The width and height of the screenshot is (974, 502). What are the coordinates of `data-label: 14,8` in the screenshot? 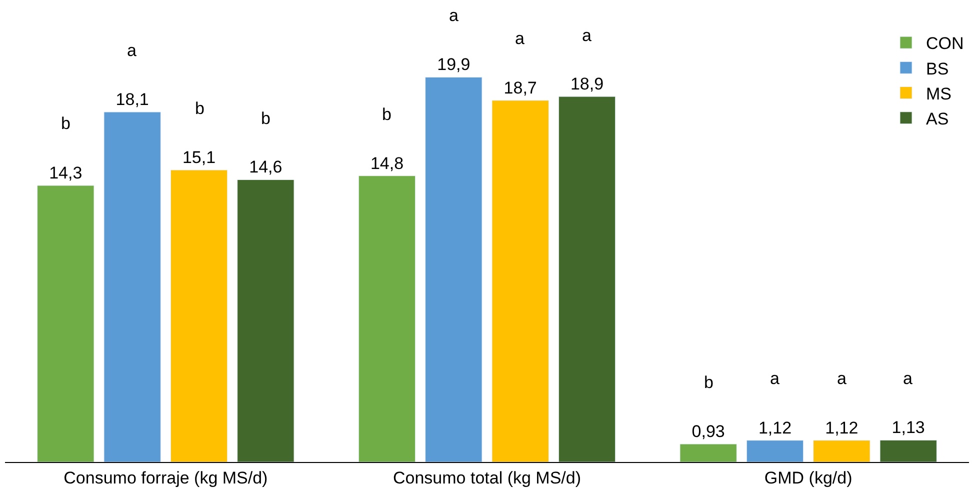 It's located at (387, 163).